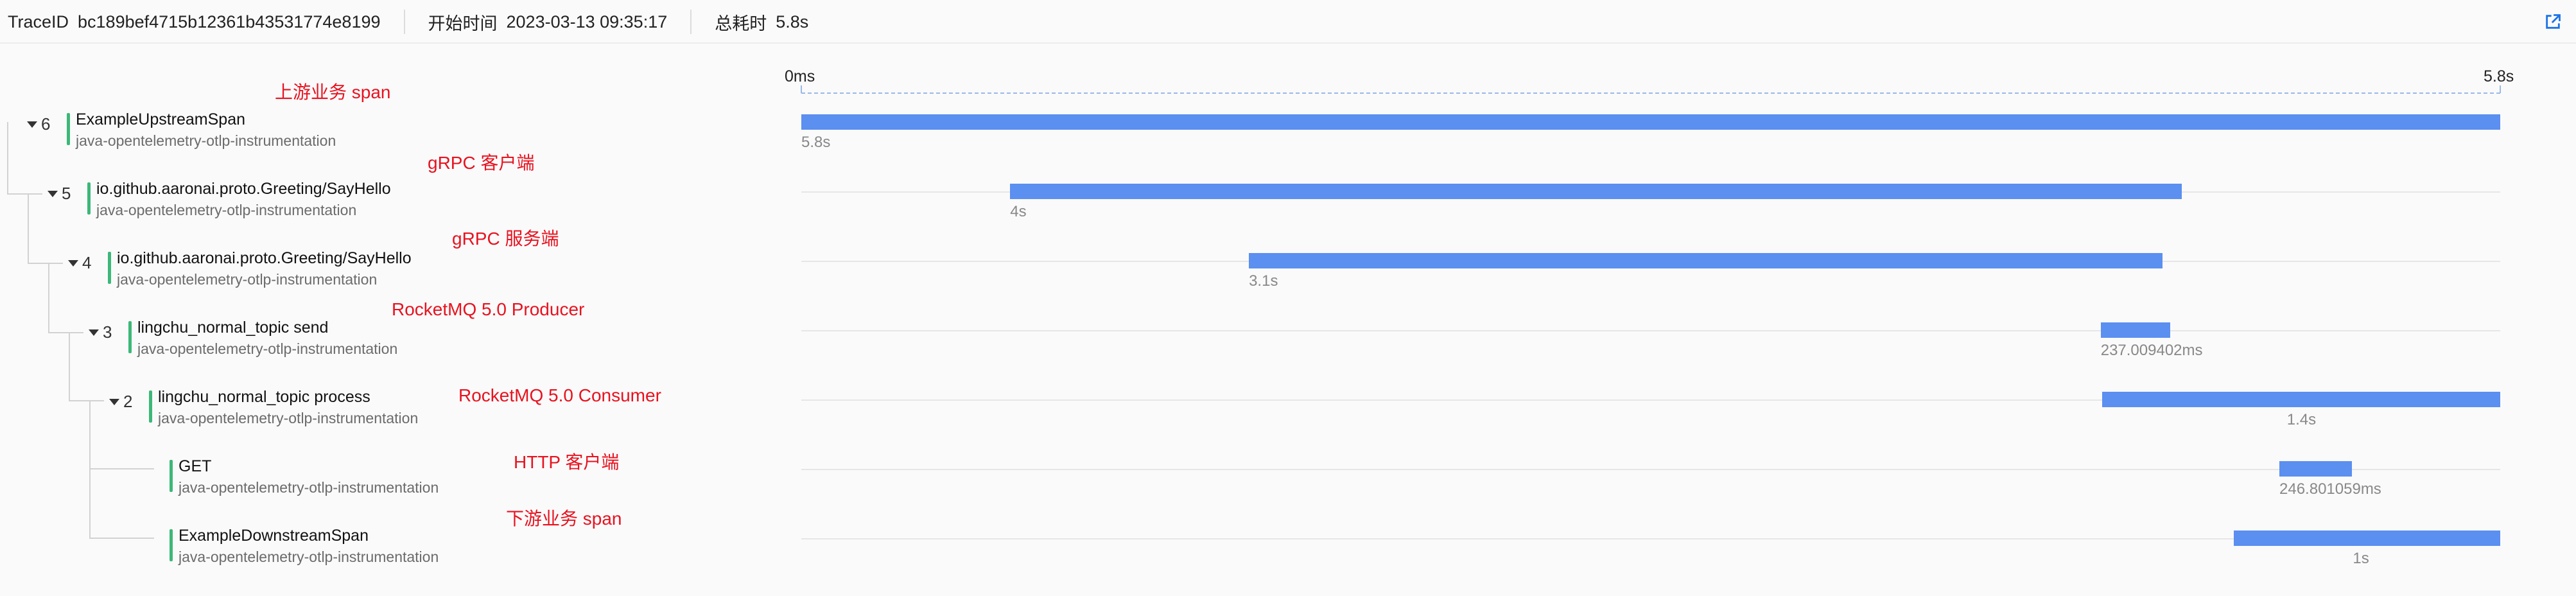  Describe the element at coordinates (1018, 211) in the screenshot. I see `span-duration-label: 4s` at that location.